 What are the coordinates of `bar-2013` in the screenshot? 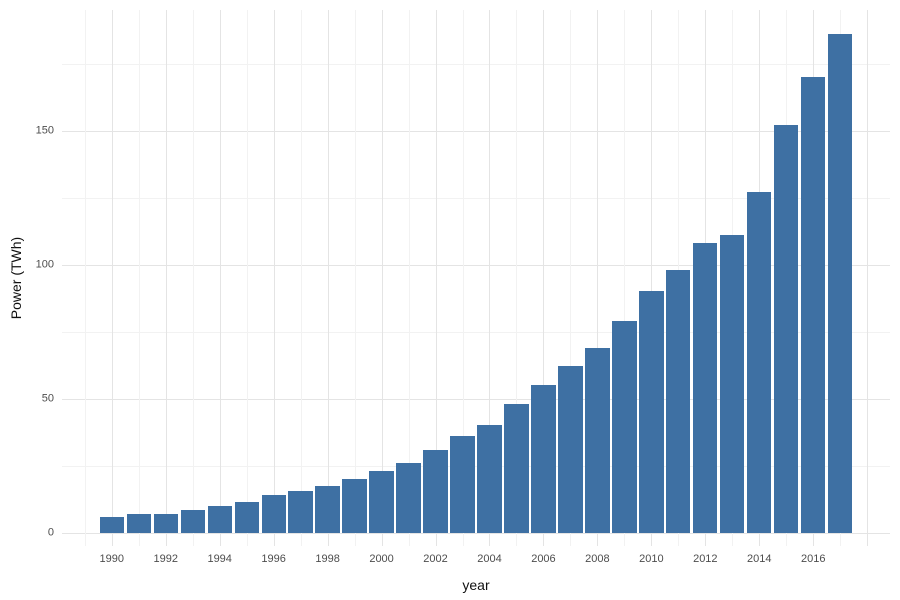 It's located at (732, 384).